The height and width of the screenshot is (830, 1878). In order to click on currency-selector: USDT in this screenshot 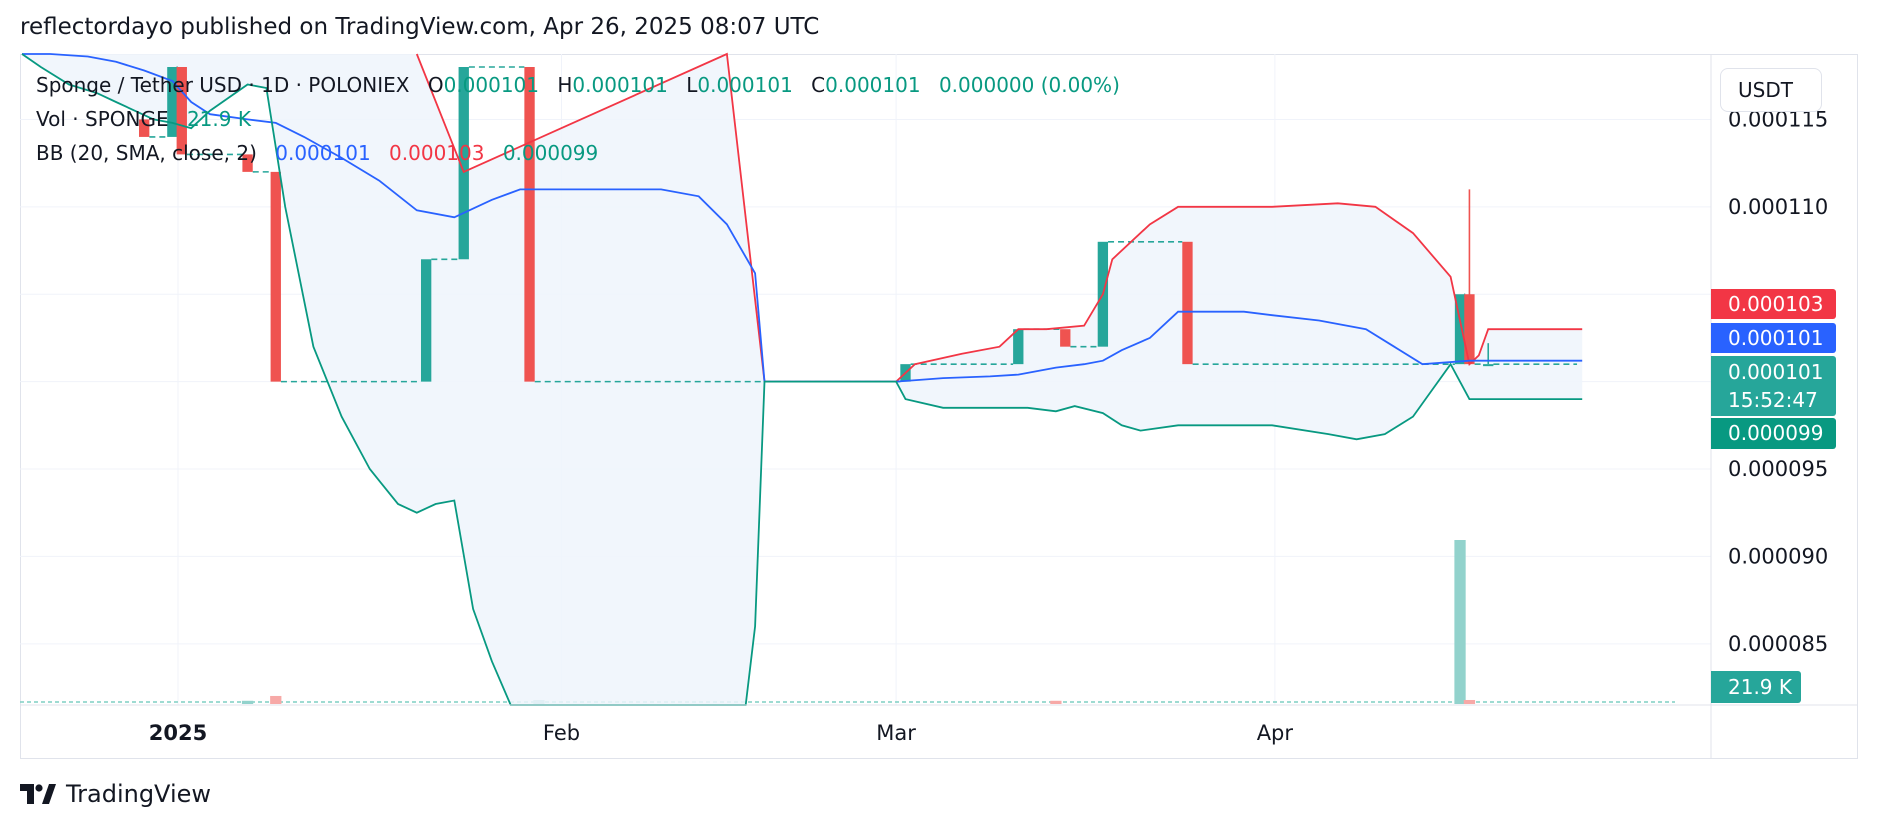, I will do `click(1771, 90)`.